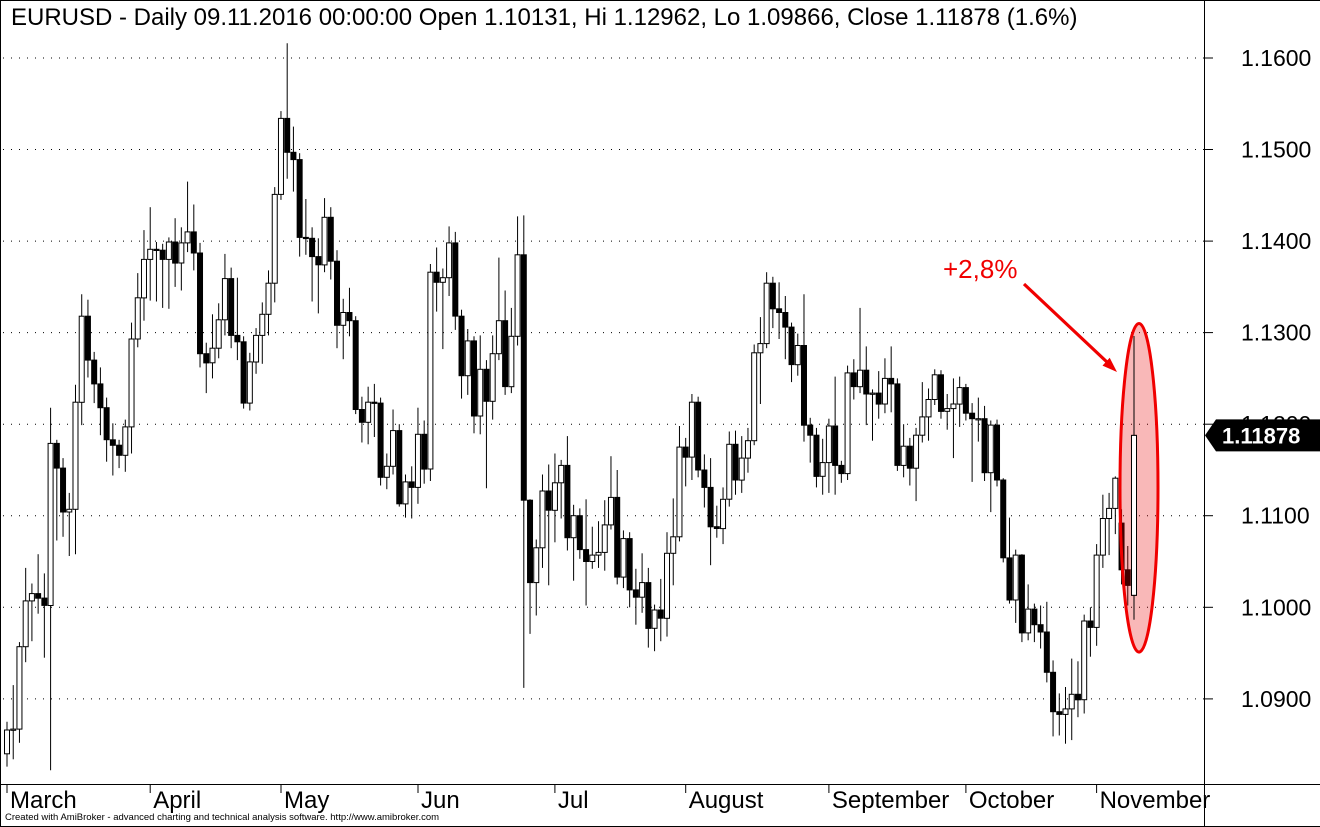 The width and height of the screenshot is (1320, 827). I want to click on x-axis-month-label: April, so click(177, 800).